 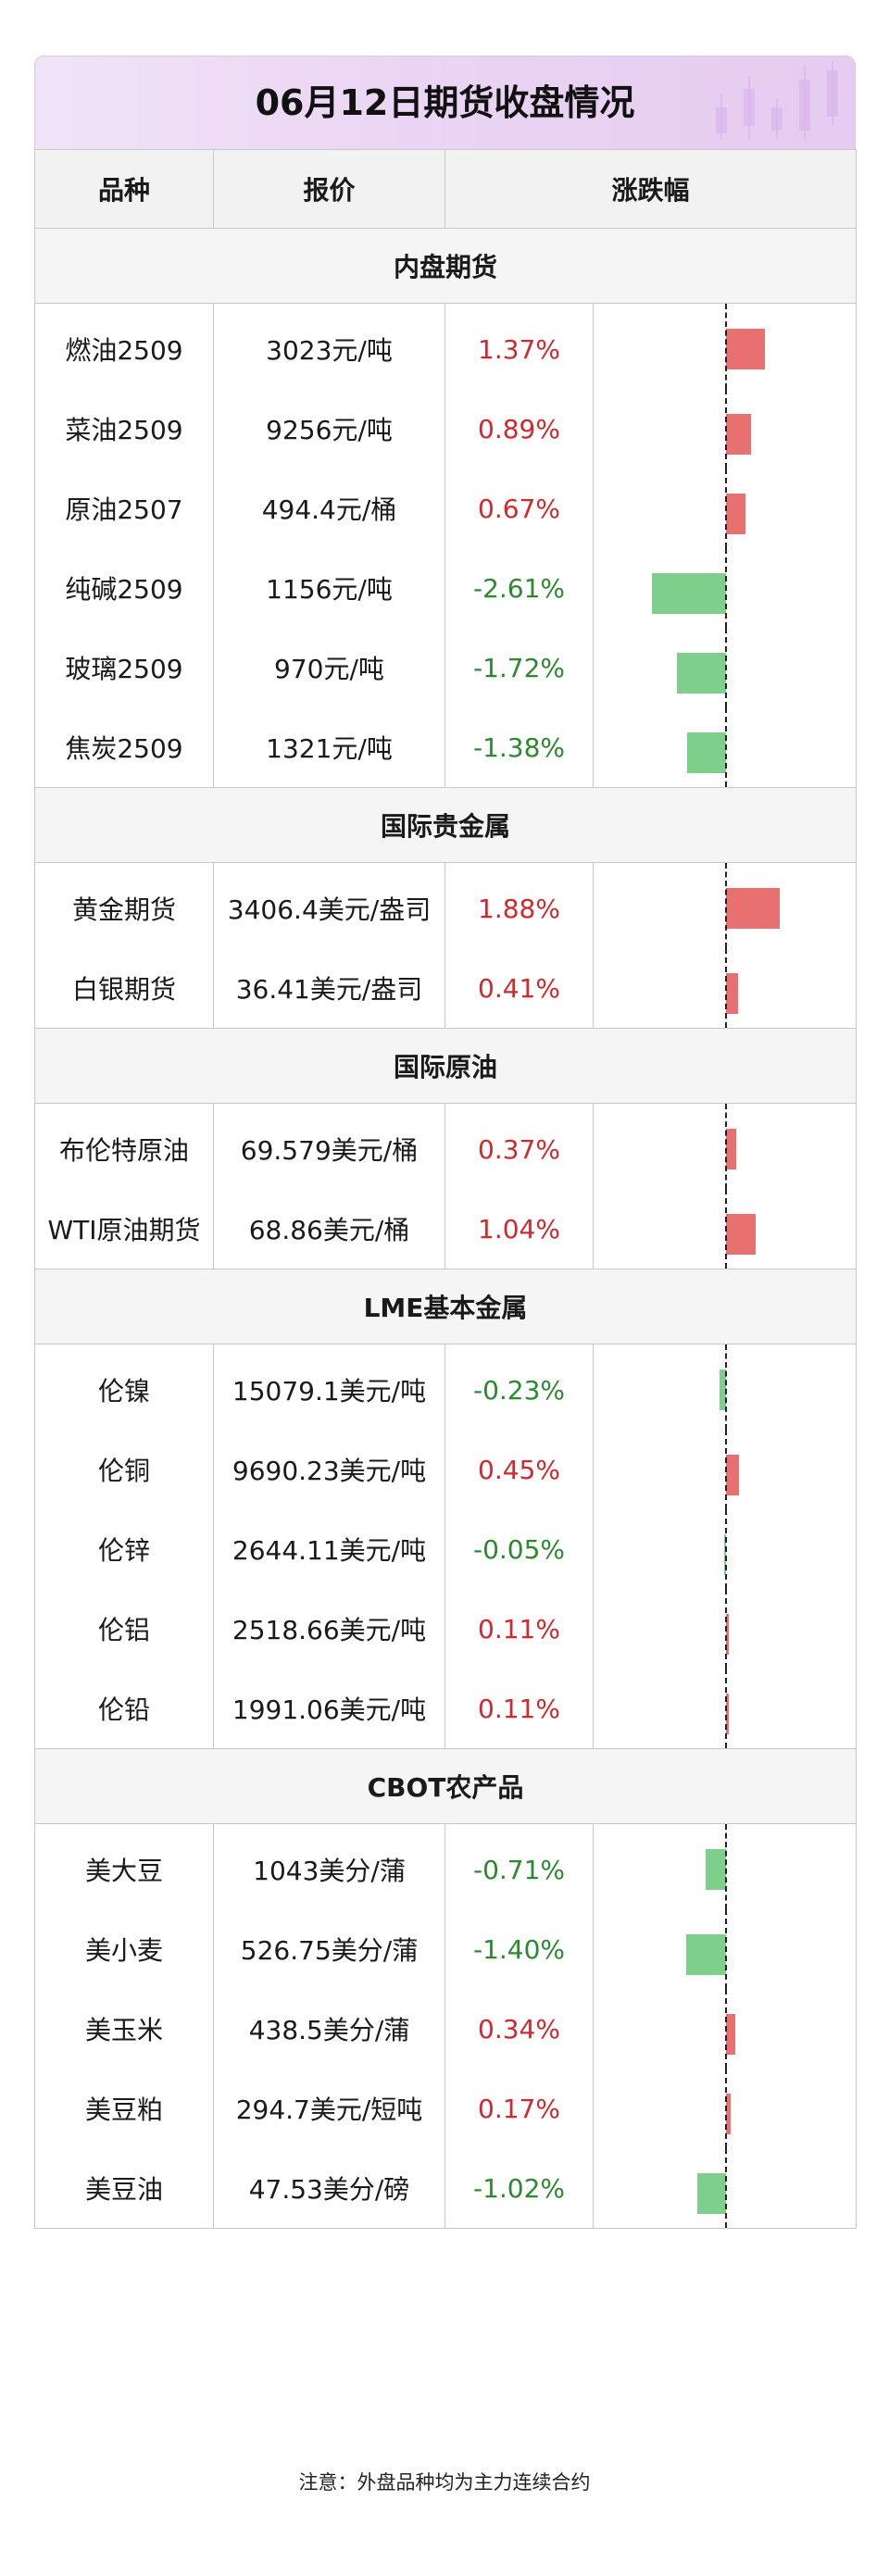 I want to click on price: 1991.06美元/吨, so click(x=329, y=1709).